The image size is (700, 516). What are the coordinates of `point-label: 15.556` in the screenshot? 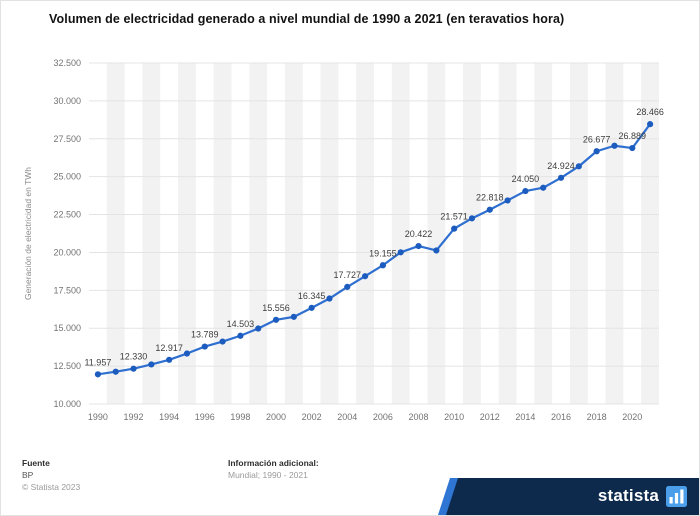 It's located at (276, 308).